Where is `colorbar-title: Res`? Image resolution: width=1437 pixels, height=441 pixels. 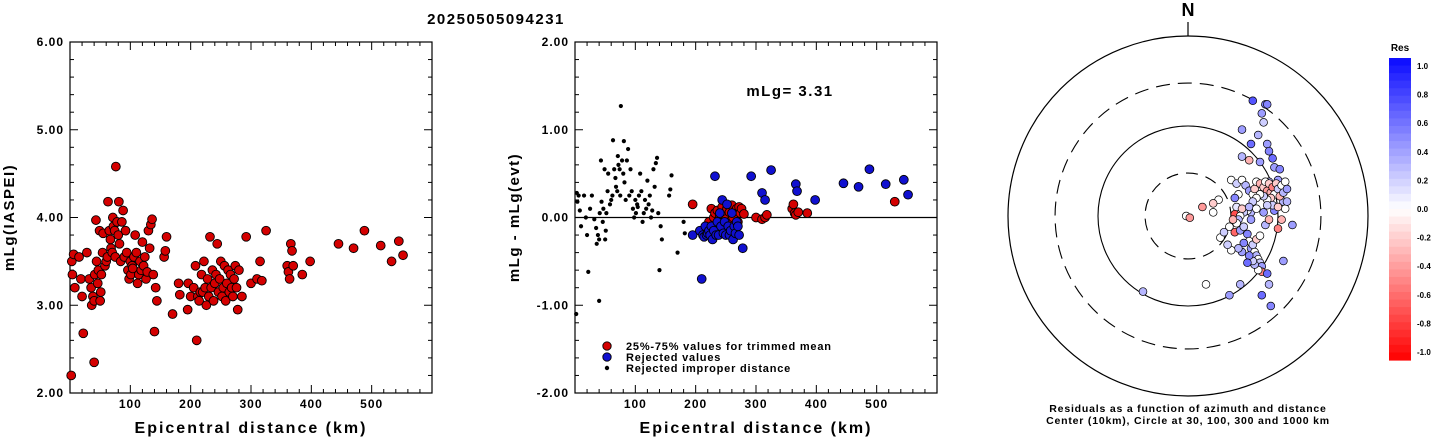
colorbar-title: Res is located at coordinates (1400, 48).